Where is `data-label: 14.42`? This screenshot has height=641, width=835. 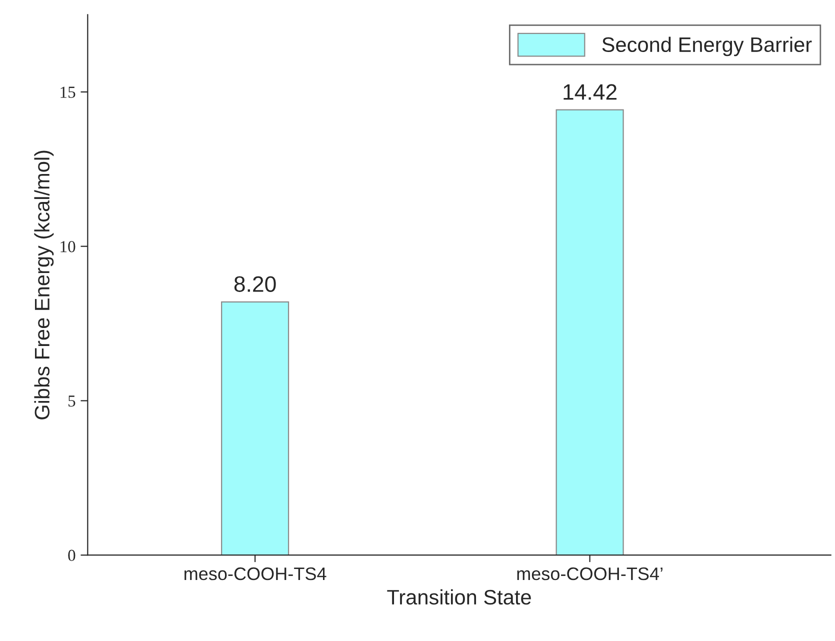
data-label: 14.42 is located at coordinates (590, 92).